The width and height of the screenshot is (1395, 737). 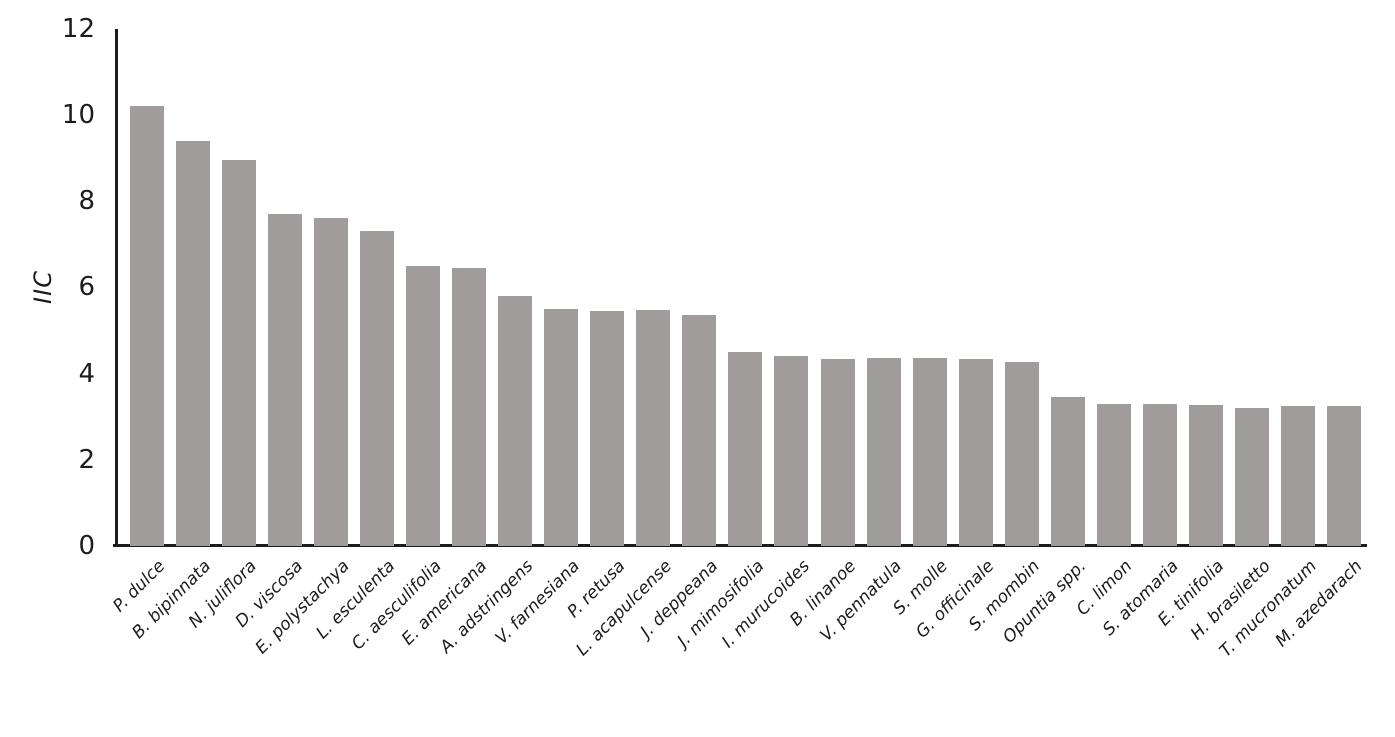 I want to click on y-tick-label-12: 12, so click(x=78, y=28).